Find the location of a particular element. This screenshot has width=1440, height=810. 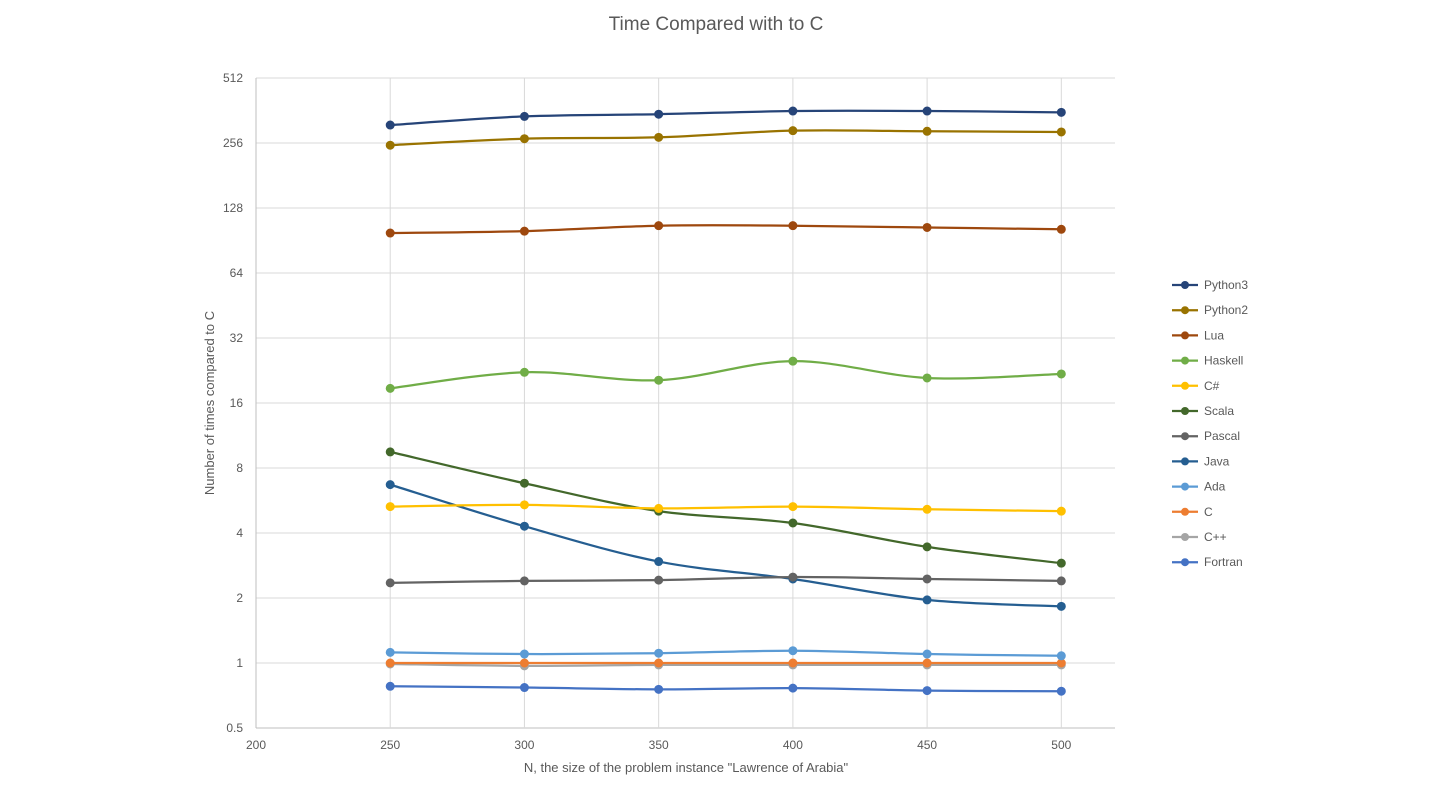

legend-item-fortran: Fortran is located at coordinates (1207, 562).